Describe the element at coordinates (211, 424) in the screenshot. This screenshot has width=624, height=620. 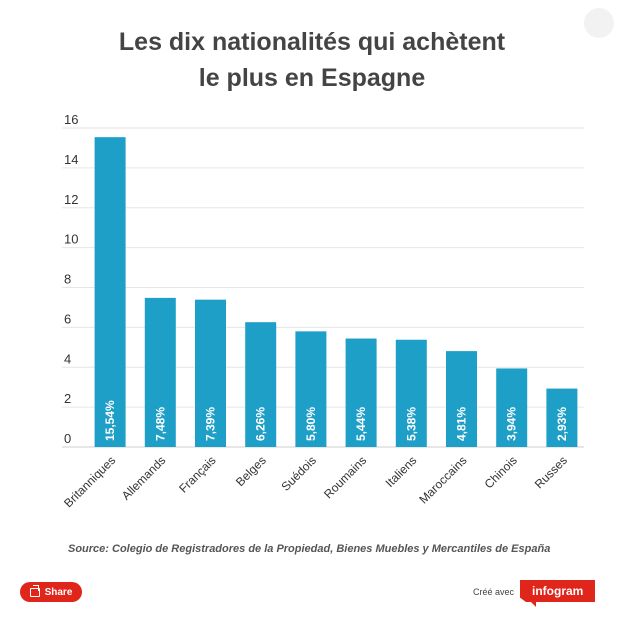
I see `data-label: 7,39%` at that location.